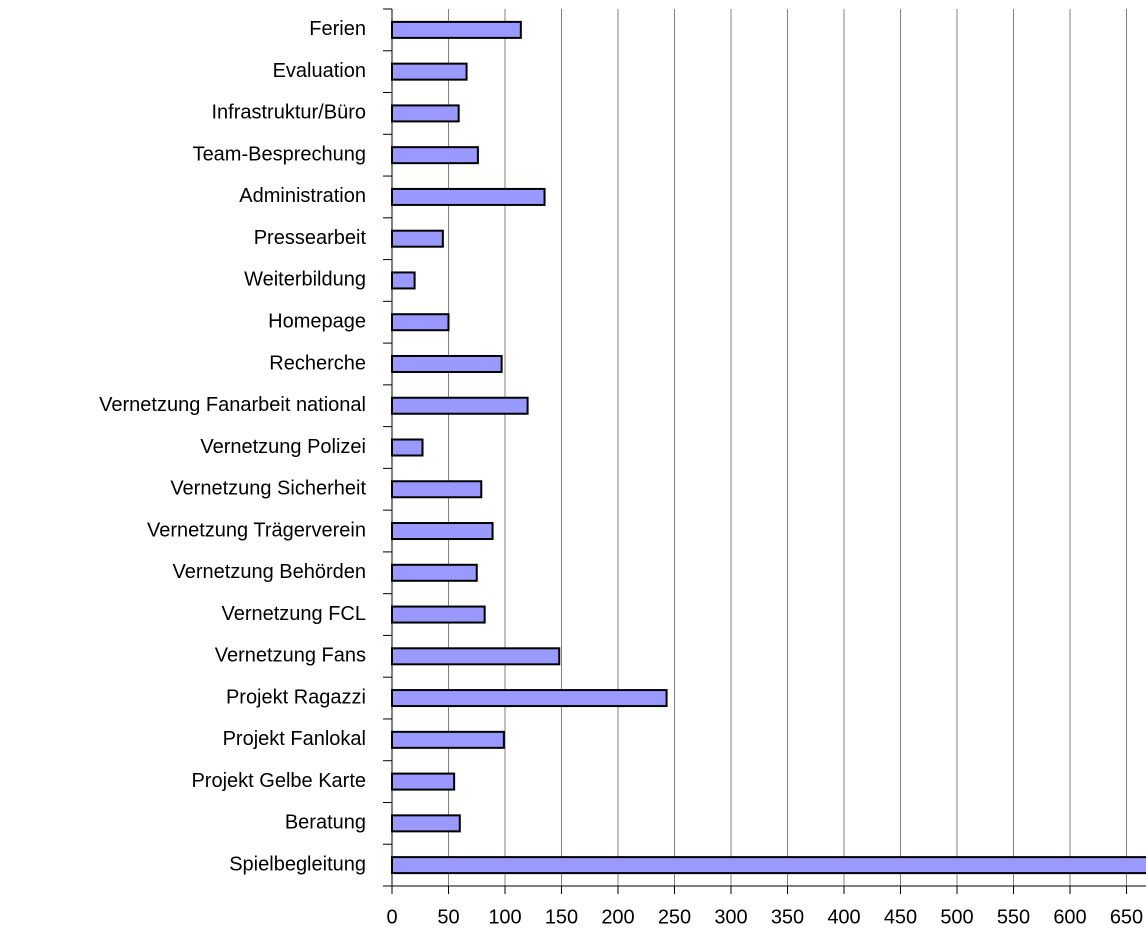 This screenshot has height=937, width=1146. Describe the element at coordinates (302, 196) in the screenshot. I see `y-tick-label: Administration` at that location.